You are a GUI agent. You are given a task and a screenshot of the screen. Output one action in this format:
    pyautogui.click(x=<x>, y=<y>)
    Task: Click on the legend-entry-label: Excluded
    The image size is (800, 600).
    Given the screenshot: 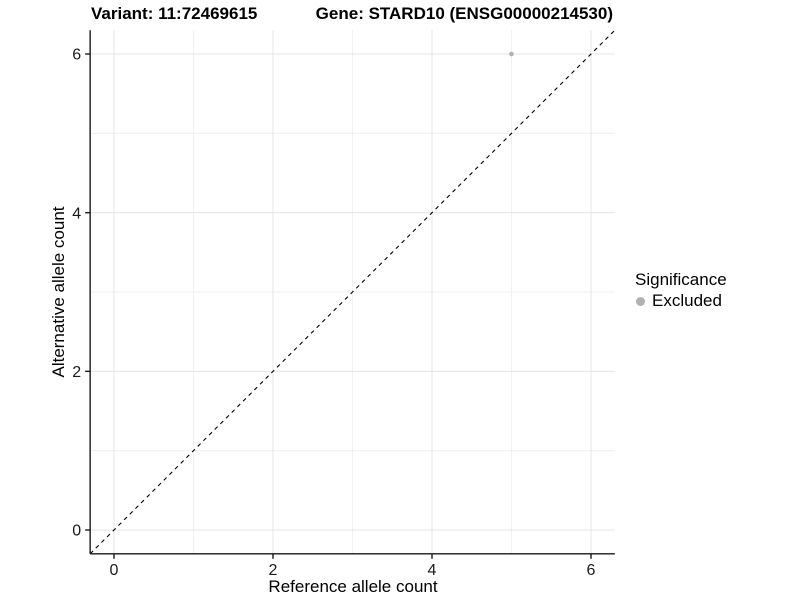 What is the action you would take?
    pyautogui.click(x=687, y=300)
    